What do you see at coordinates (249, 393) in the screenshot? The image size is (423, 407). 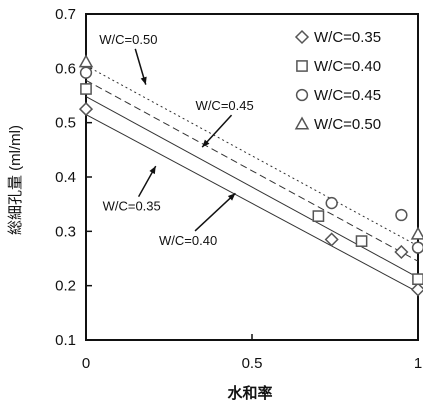 I see `x-axis-label: 水和率` at bounding box center [249, 393].